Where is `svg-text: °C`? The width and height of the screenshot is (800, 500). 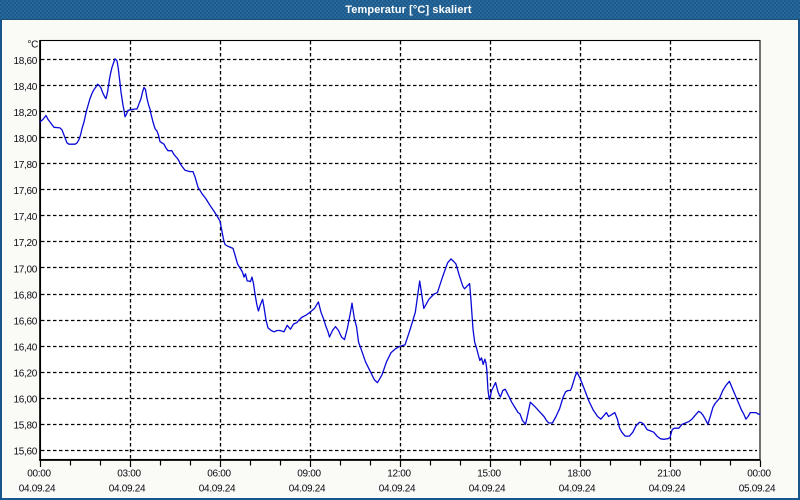 svg-text: °C is located at coordinates (32, 45).